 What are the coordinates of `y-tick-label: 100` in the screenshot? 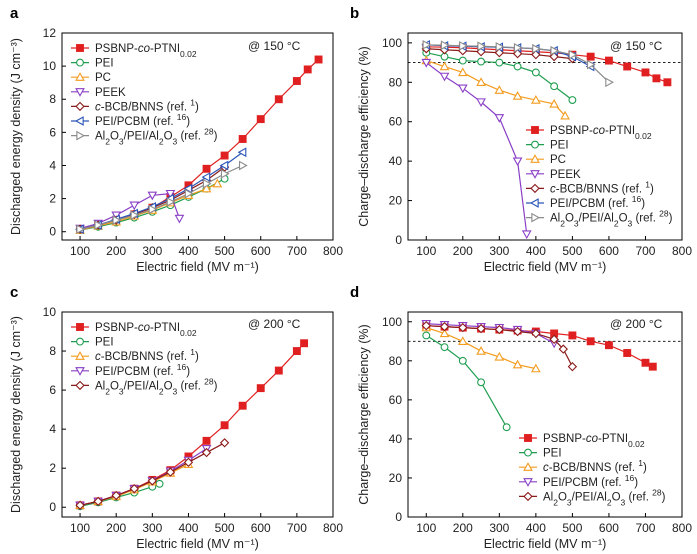 It's located at (392, 322).